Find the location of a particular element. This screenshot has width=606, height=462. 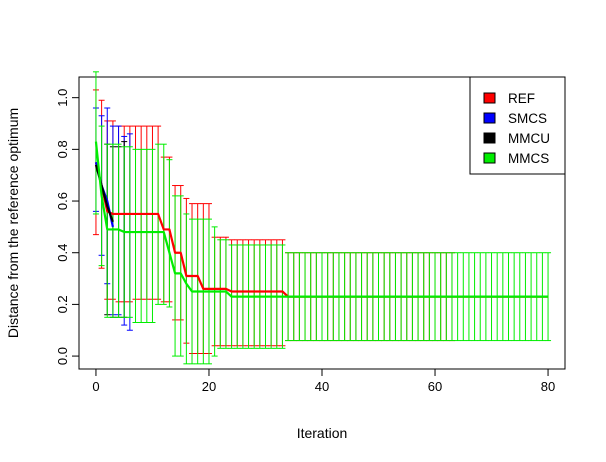

y-tick-label: 0.0 is located at coordinates (62, 356).